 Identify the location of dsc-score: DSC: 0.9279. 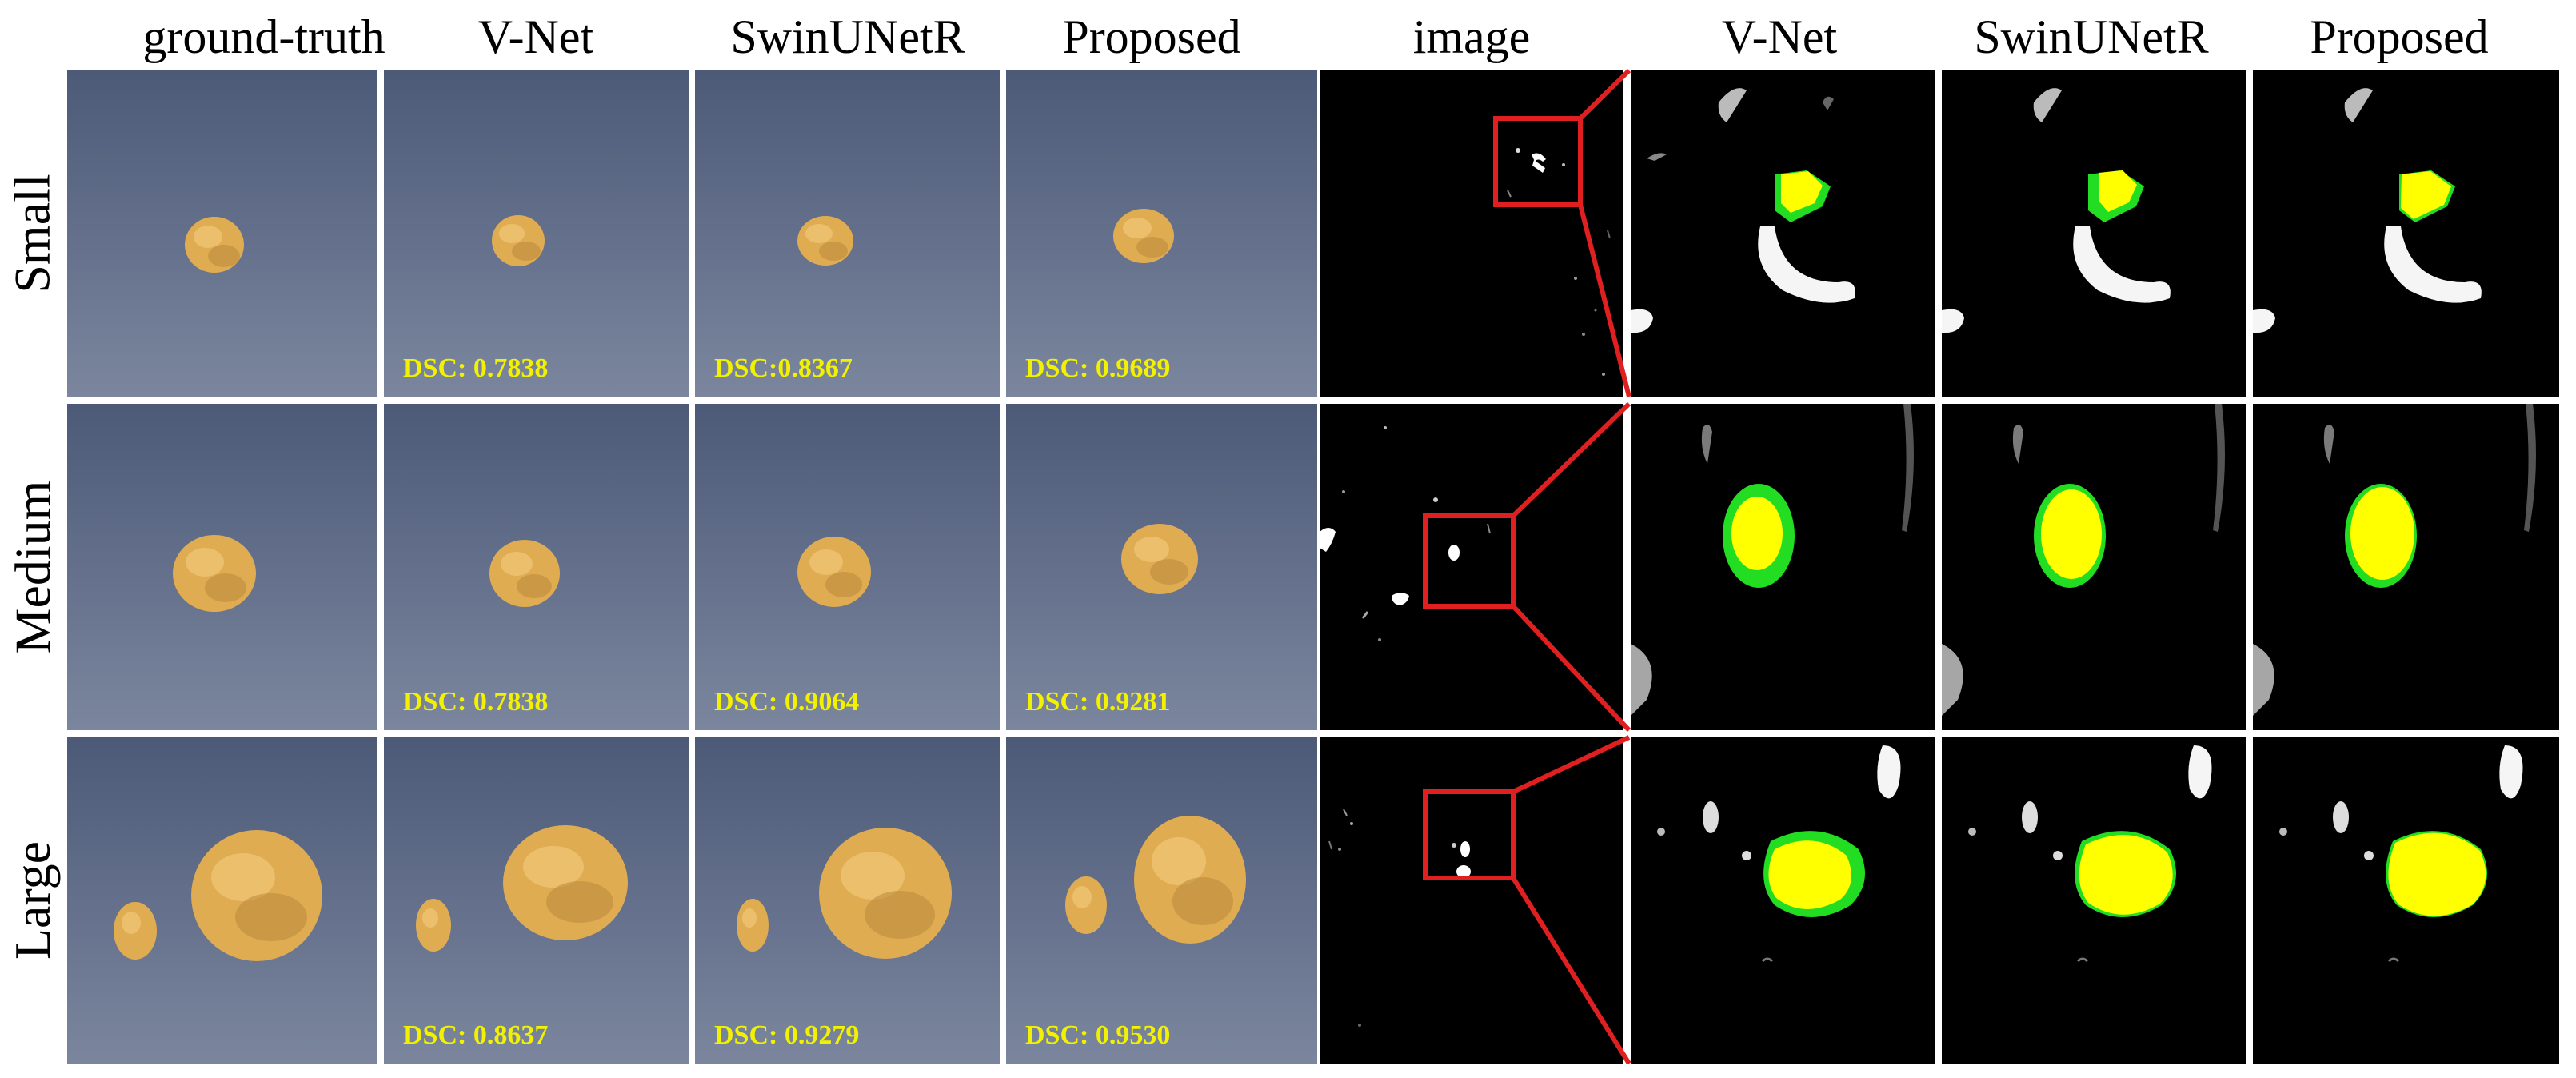
(787, 1035).